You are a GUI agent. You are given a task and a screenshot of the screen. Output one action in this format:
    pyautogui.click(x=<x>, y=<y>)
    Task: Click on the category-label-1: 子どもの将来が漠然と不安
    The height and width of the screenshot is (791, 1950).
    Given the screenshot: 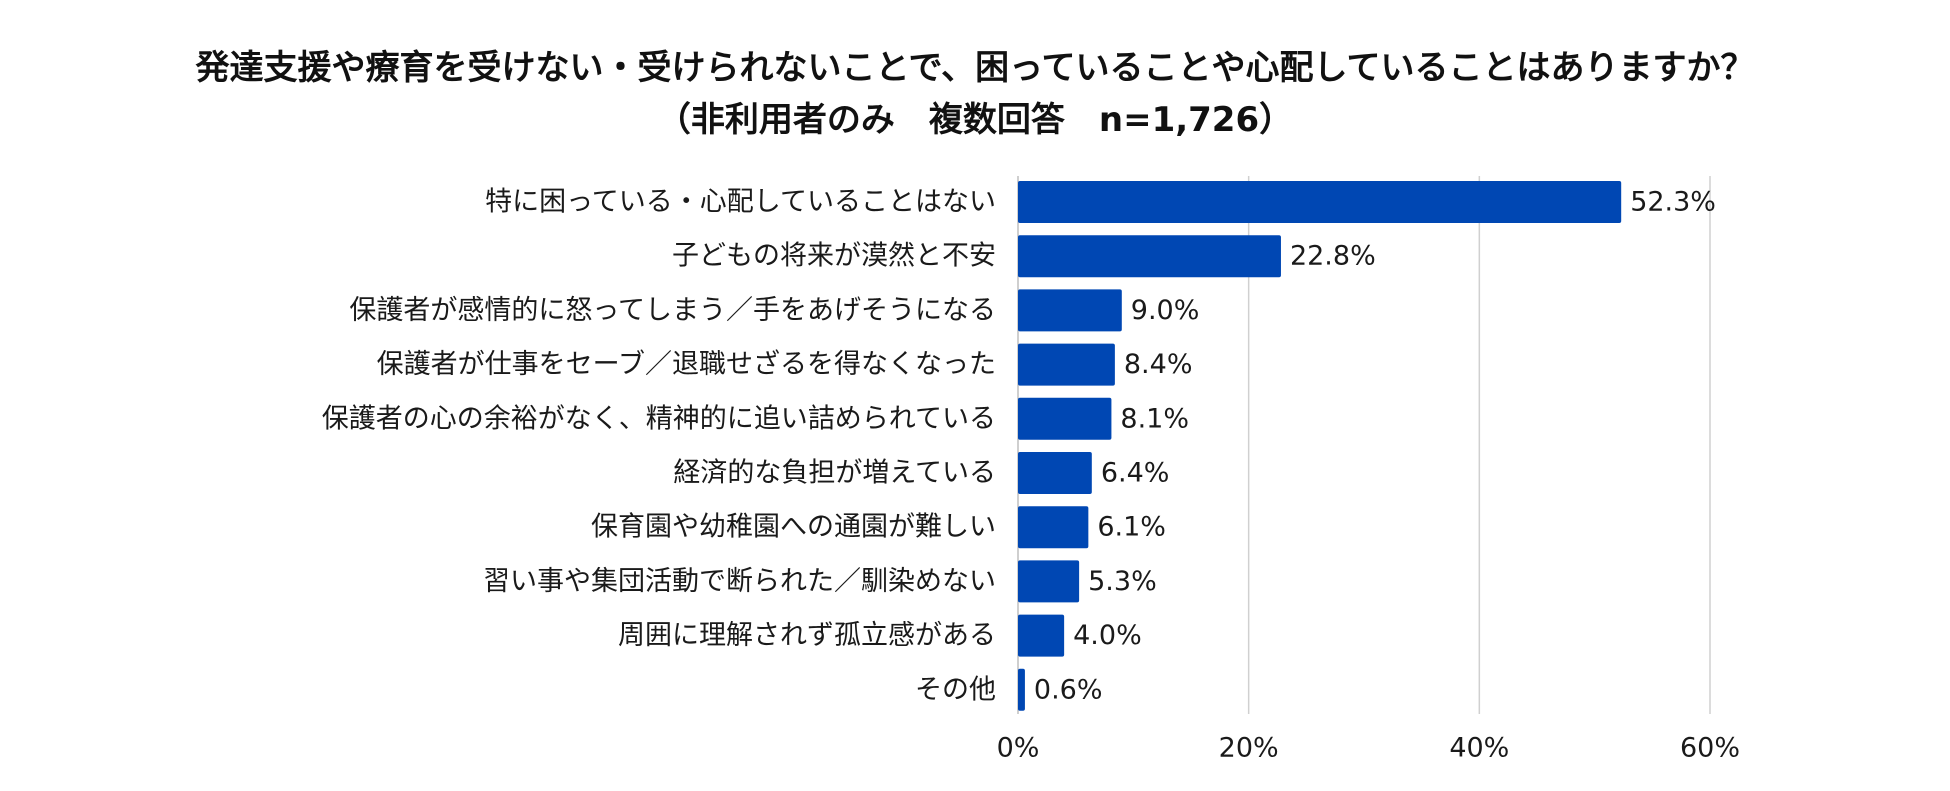 What is the action you would take?
    pyautogui.click(x=834, y=256)
    